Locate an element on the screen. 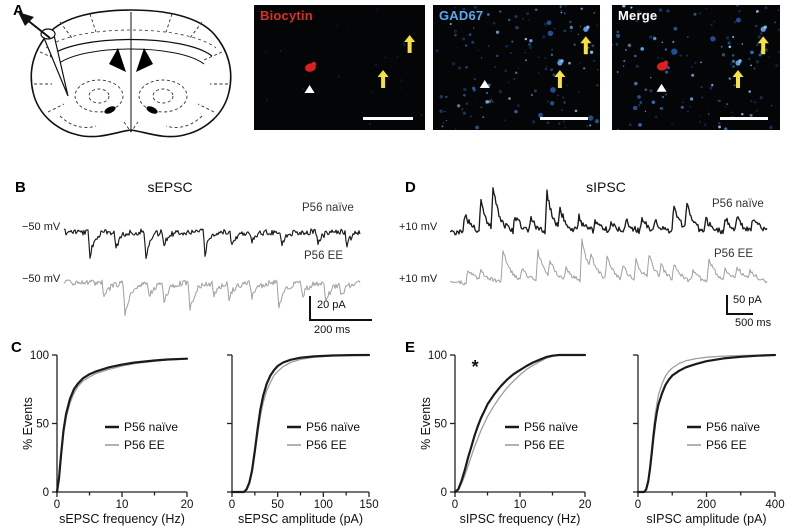 The width and height of the screenshot is (800, 530). trace-label-naive: P56 naïve is located at coordinates (738, 204).